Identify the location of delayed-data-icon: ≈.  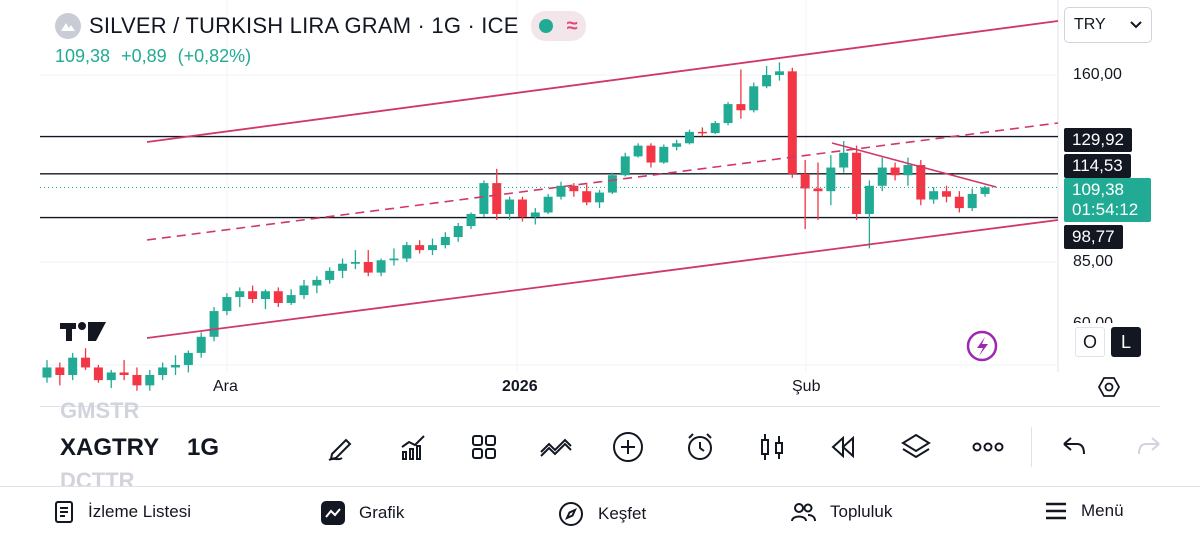
(572, 25).